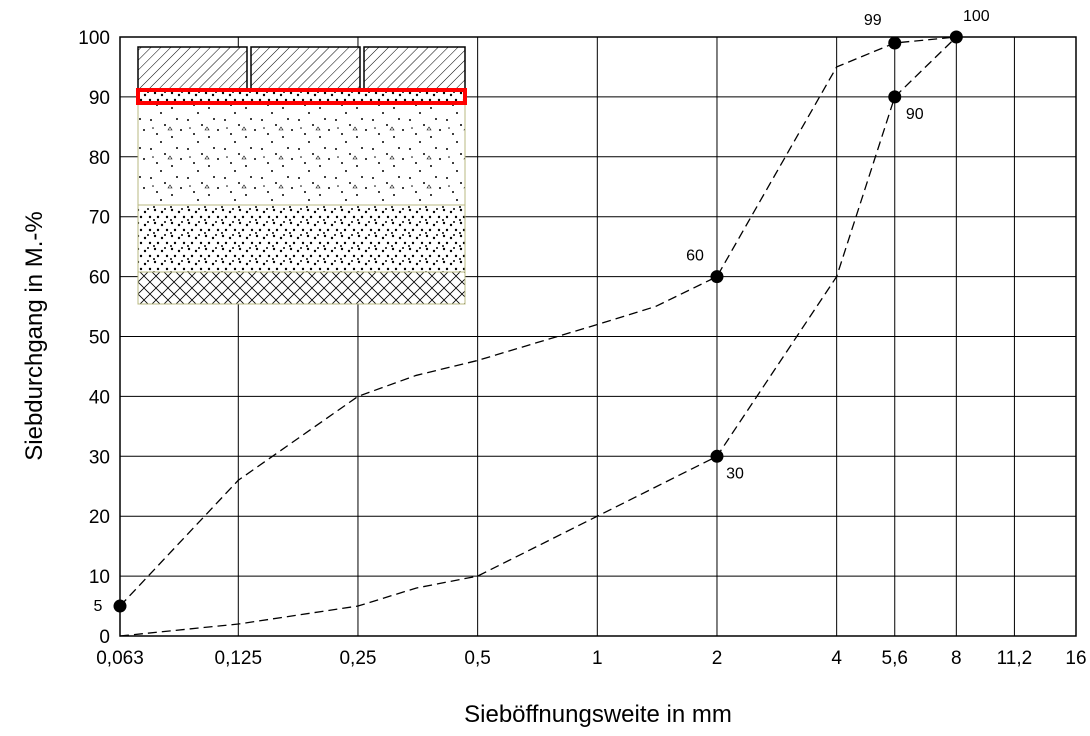 Image resolution: width=1090 pixels, height=736 pixels. What do you see at coordinates (104, 637) in the screenshot?
I see `y-tick-label: 0` at bounding box center [104, 637].